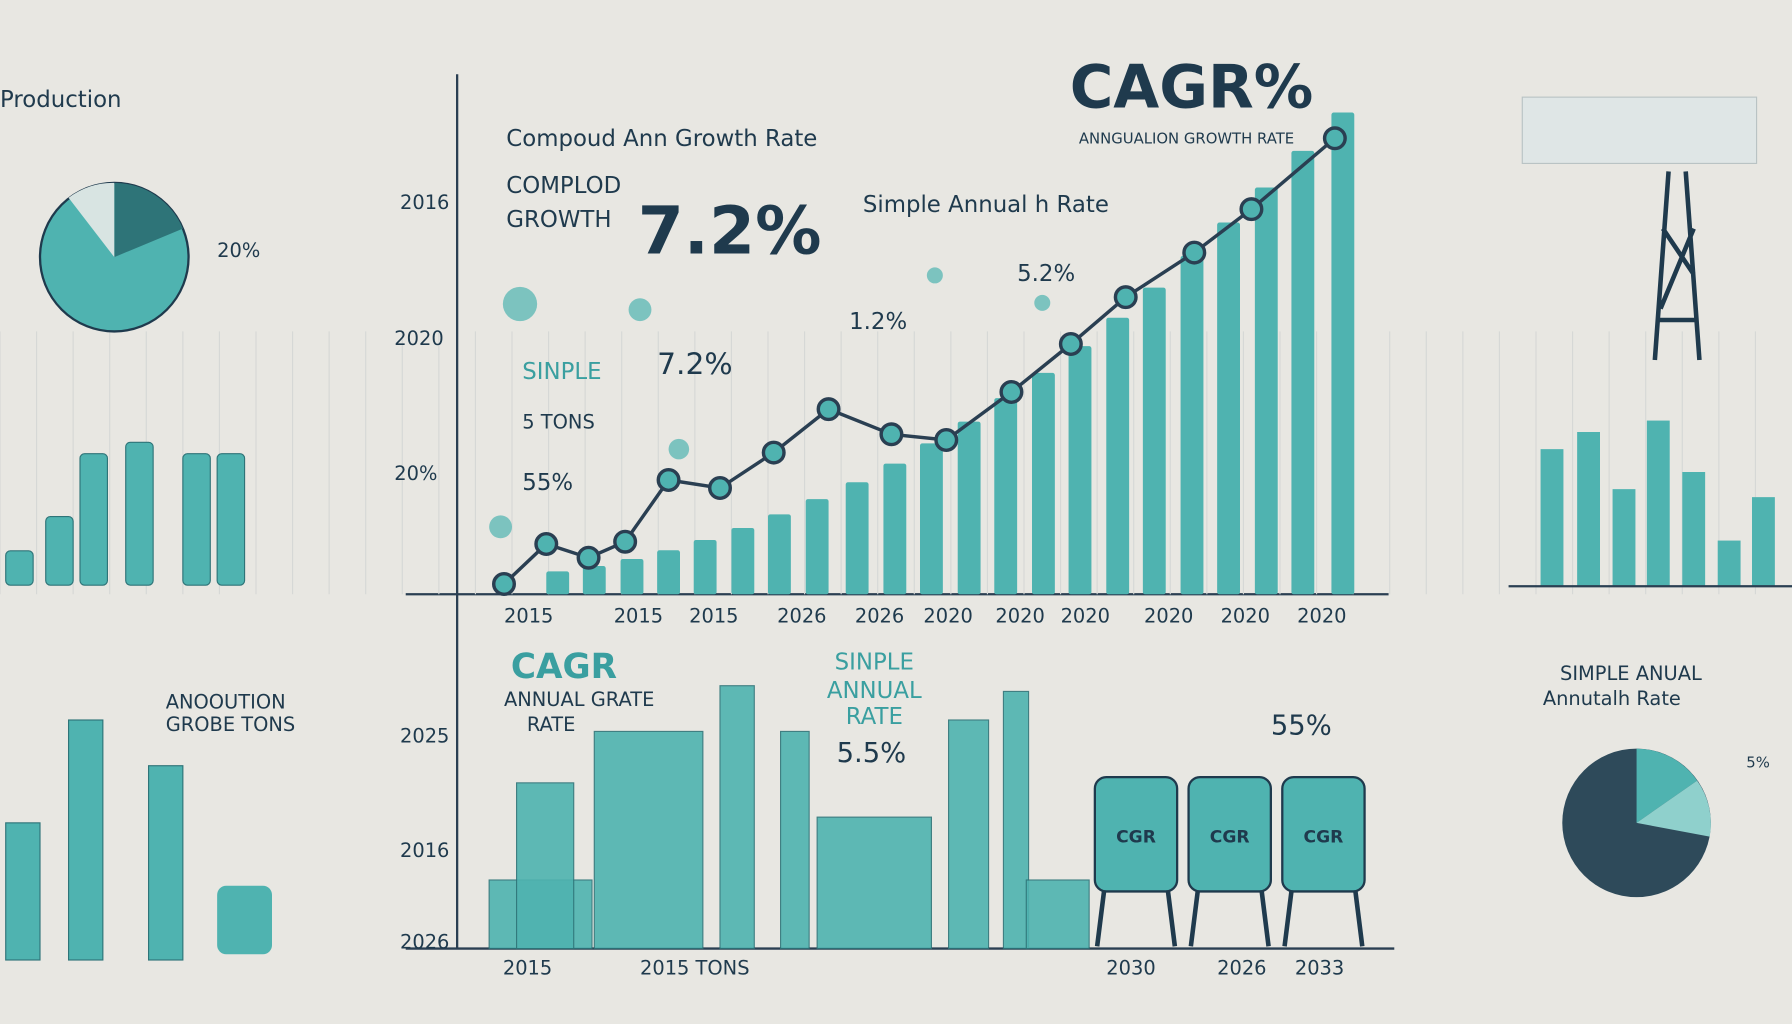 The image size is (1792, 1024). What do you see at coordinates (558, 421) in the screenshot?
I see `simple-block-tons: 5 Tons` at bounding box center [558, 421].